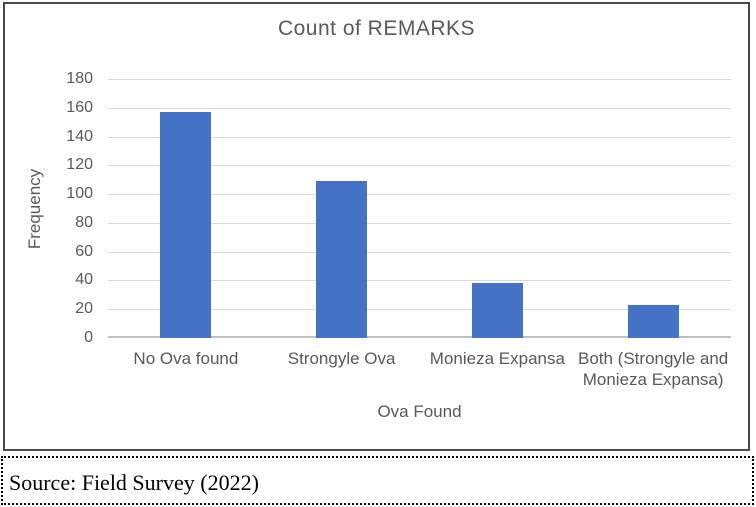  Describe the element at coordinates (185, 225) in the screenshot. I see `bar-no-ova-found` at that location.